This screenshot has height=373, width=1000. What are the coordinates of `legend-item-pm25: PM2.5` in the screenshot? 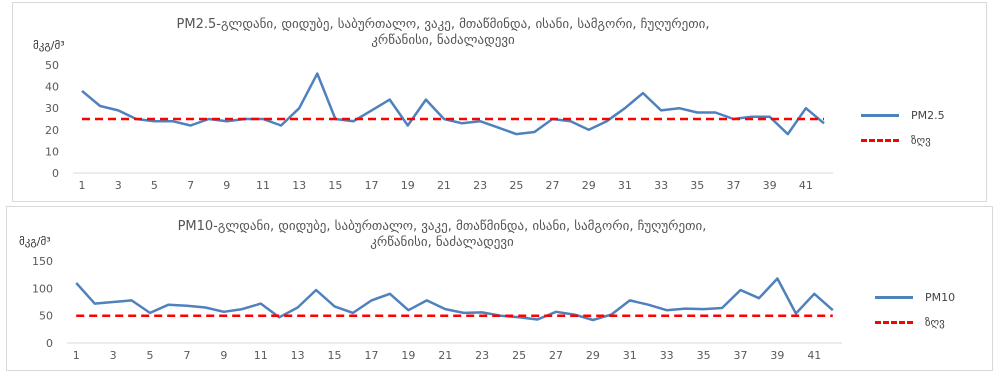 It's located at (903, 115).